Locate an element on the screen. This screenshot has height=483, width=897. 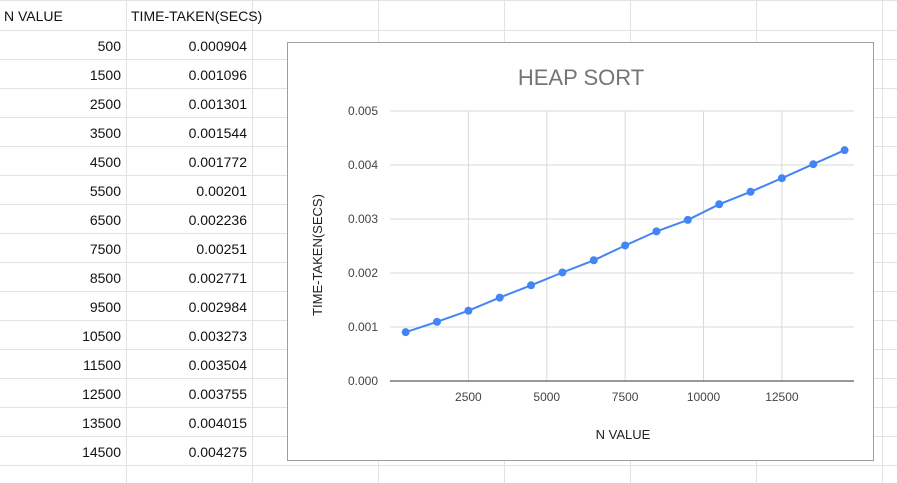
y-tick-label: 0.001 is located at coordinates (363, 327).